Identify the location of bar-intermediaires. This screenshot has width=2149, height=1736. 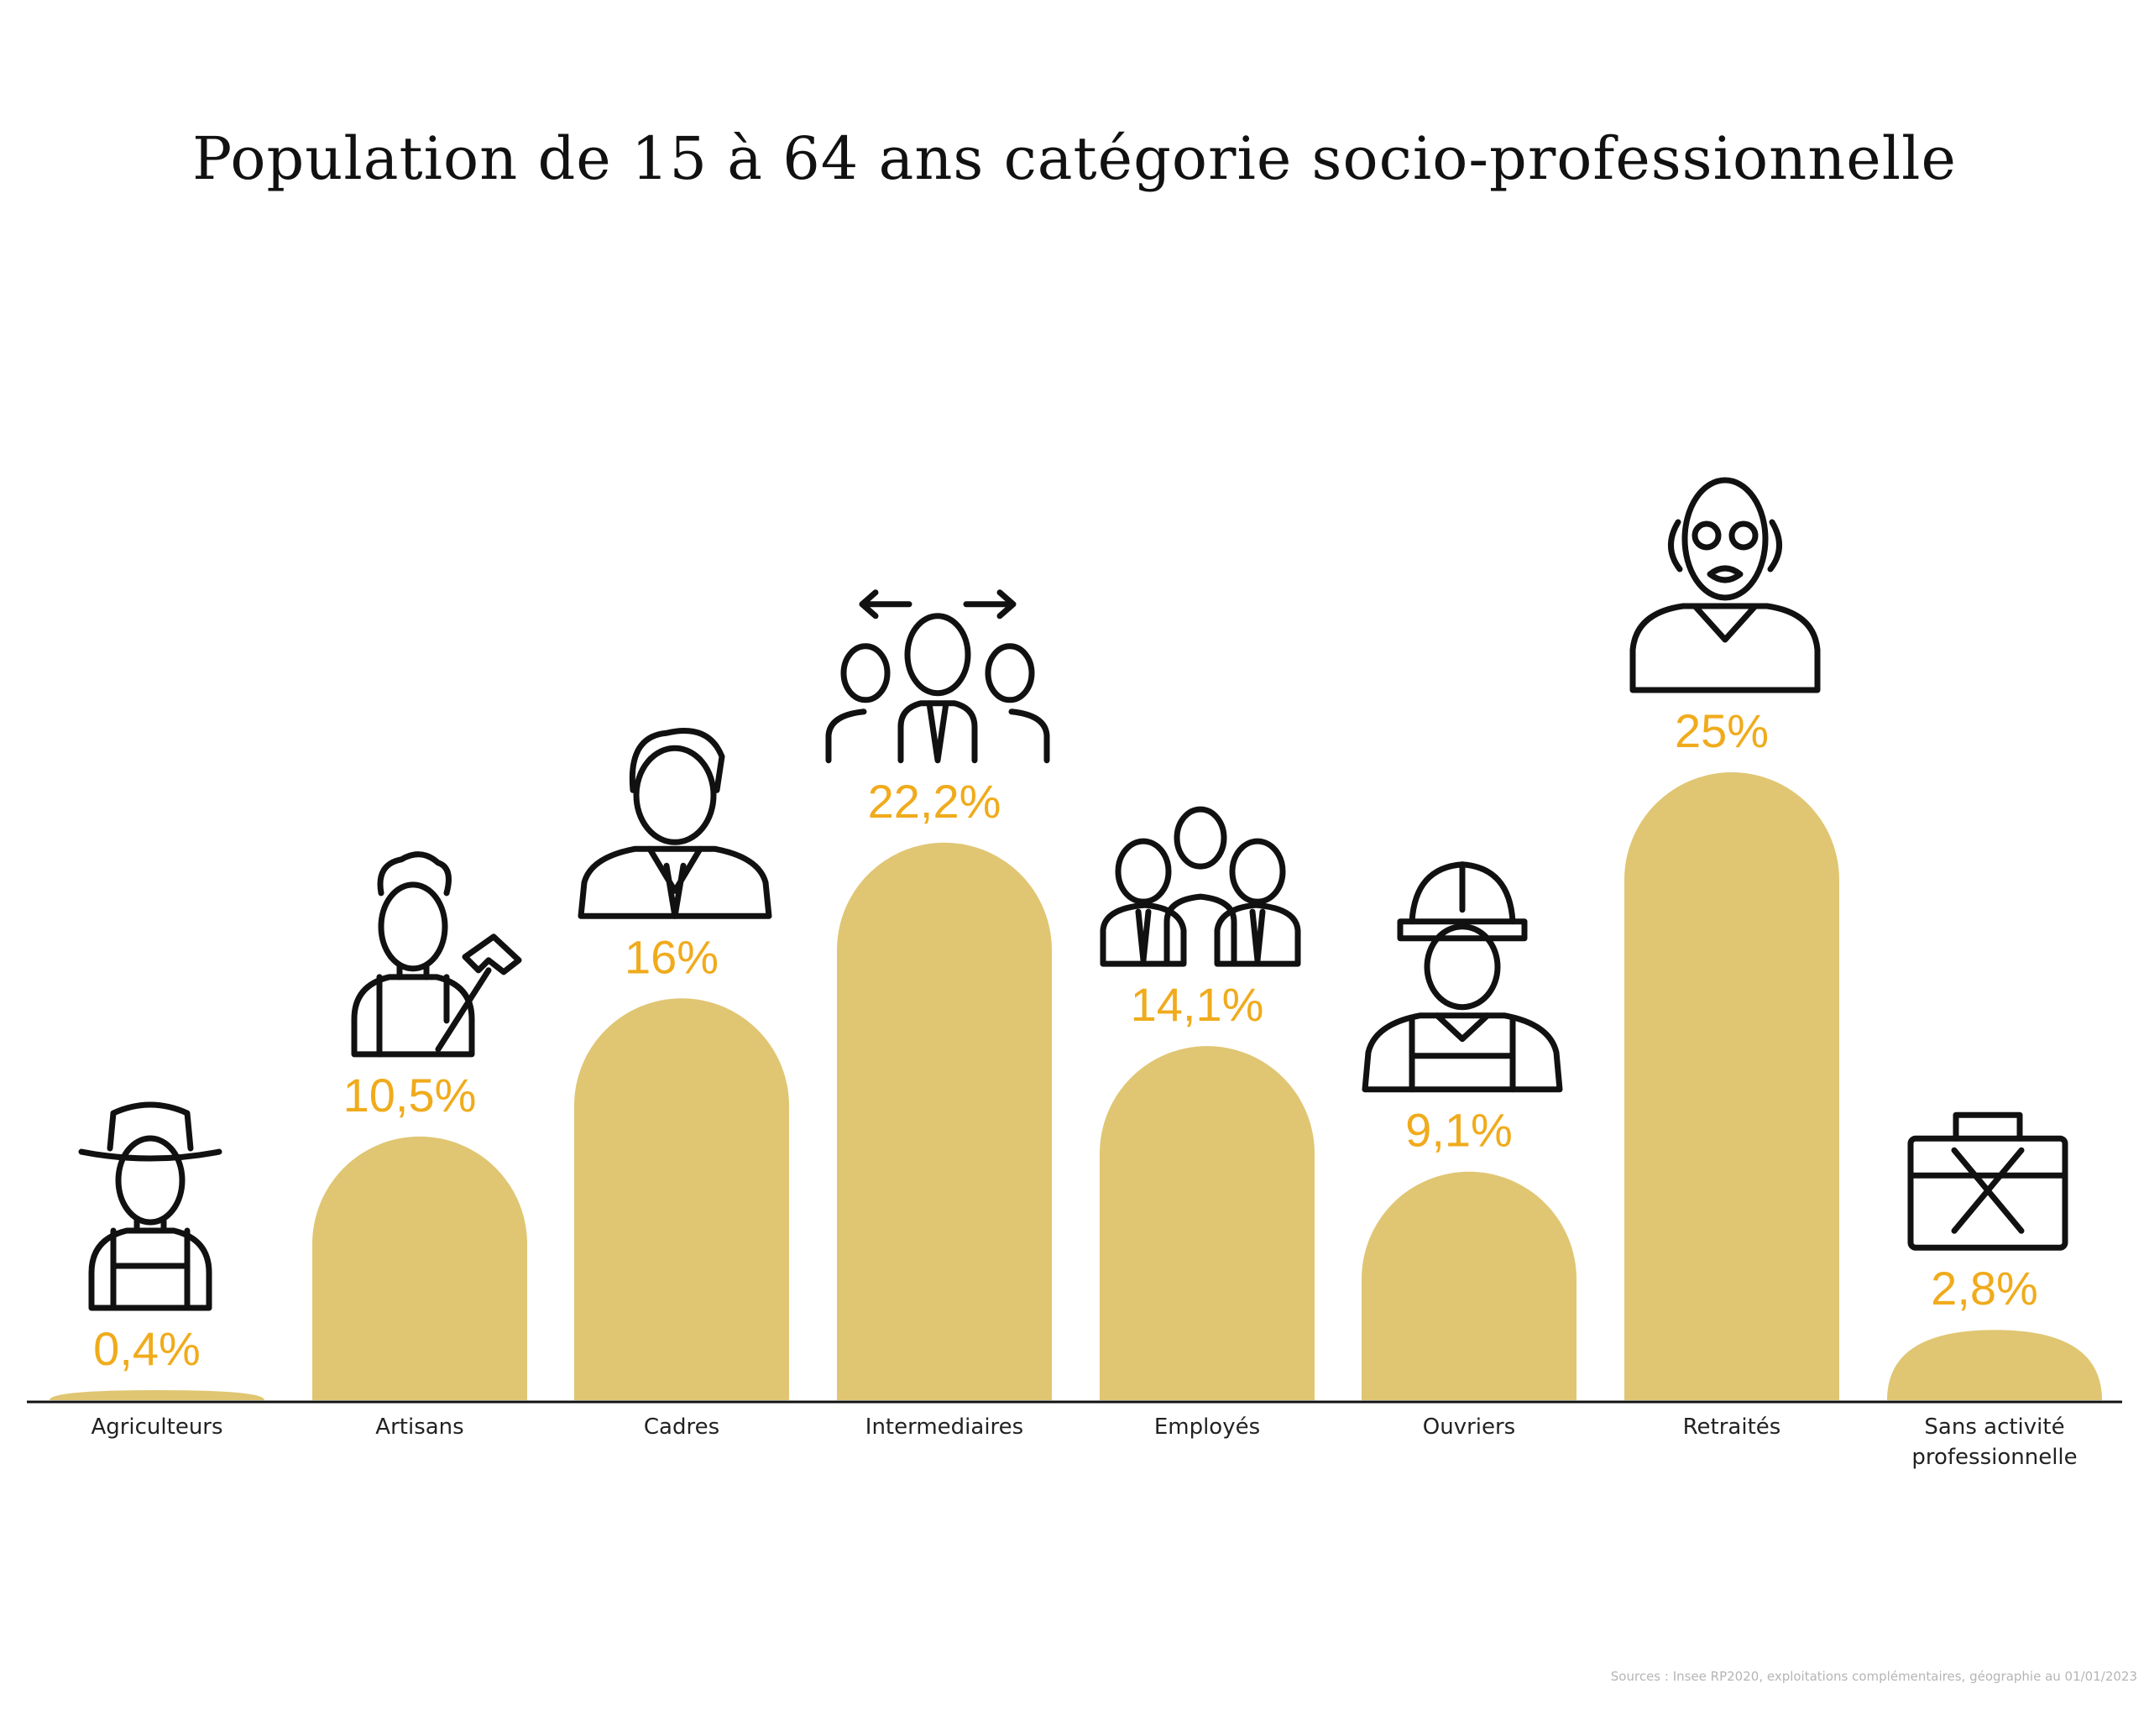
(944, 1121).